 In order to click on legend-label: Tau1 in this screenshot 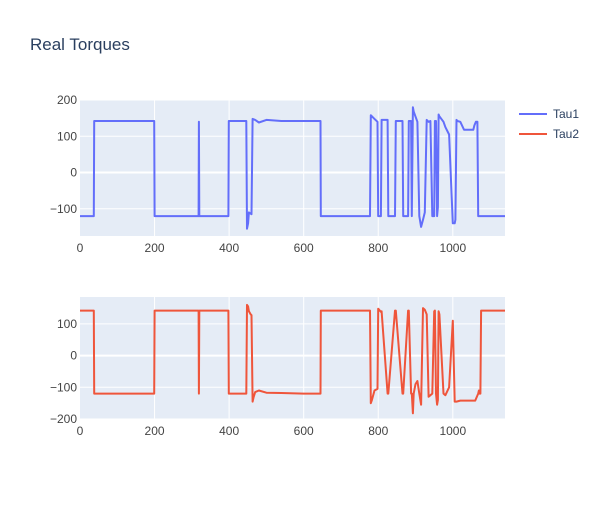, I will do `click(566, 114)`.